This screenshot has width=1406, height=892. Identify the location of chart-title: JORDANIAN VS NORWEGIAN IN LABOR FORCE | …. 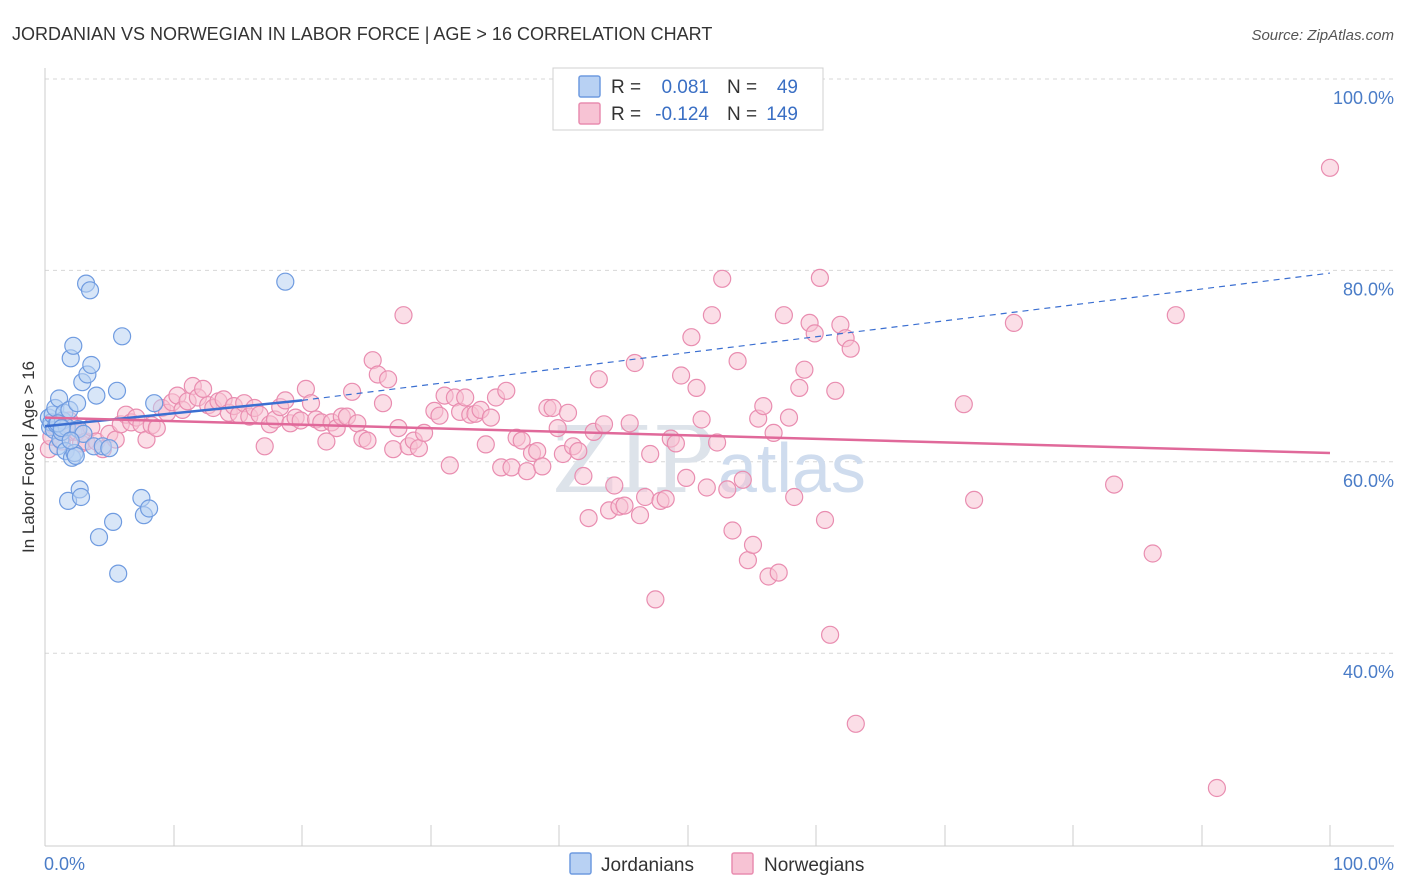
(362, 34).